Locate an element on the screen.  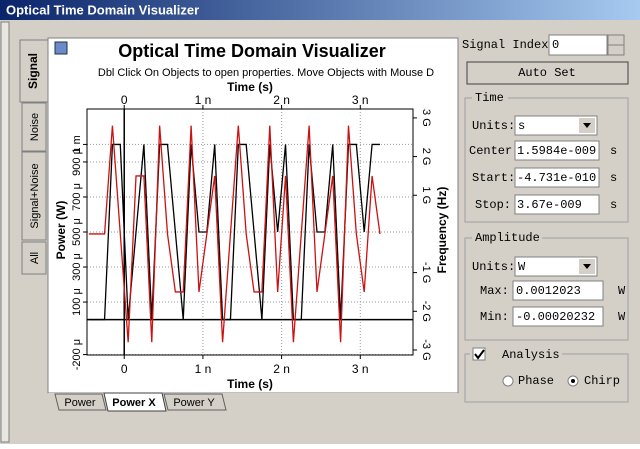
y-axis-label: Power (W) is located at coordinates (61, 230).